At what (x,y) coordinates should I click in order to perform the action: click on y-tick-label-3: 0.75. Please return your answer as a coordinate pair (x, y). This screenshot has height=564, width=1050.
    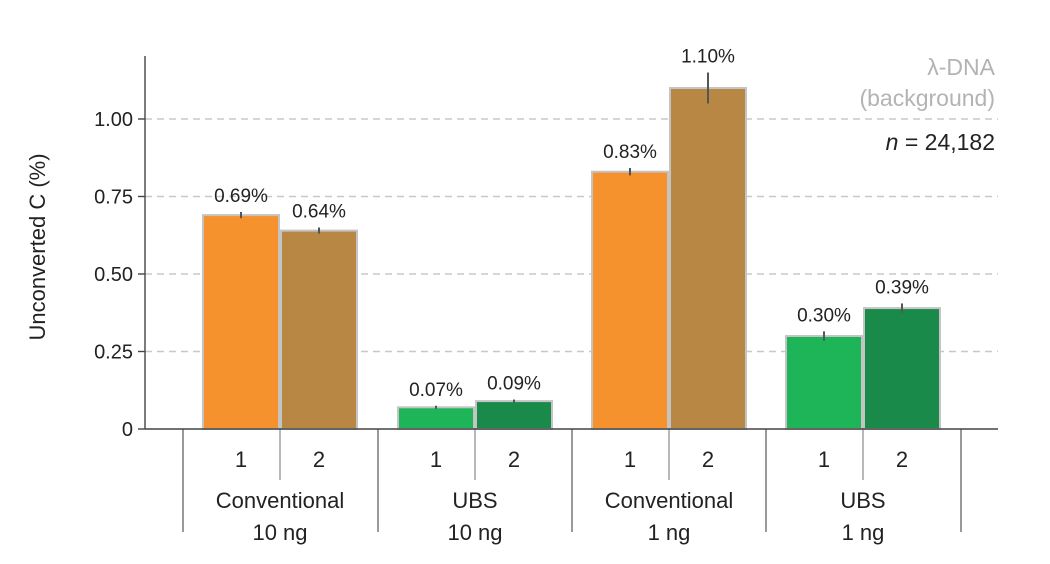
    Looking at the image, I should click on (113, 198).